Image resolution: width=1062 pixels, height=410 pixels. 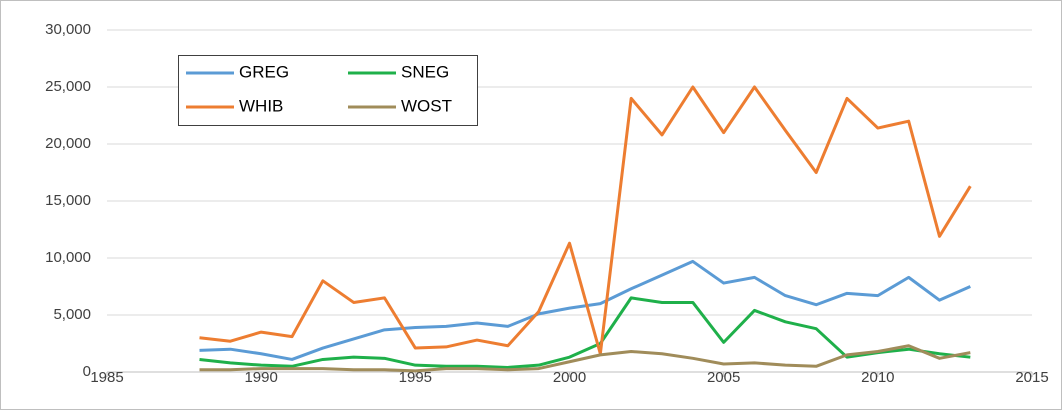 What do you see at coordinates (68, 257) in the screenshot?
I see `y-tick-label: 10,000` at bounding box center [68, 257].